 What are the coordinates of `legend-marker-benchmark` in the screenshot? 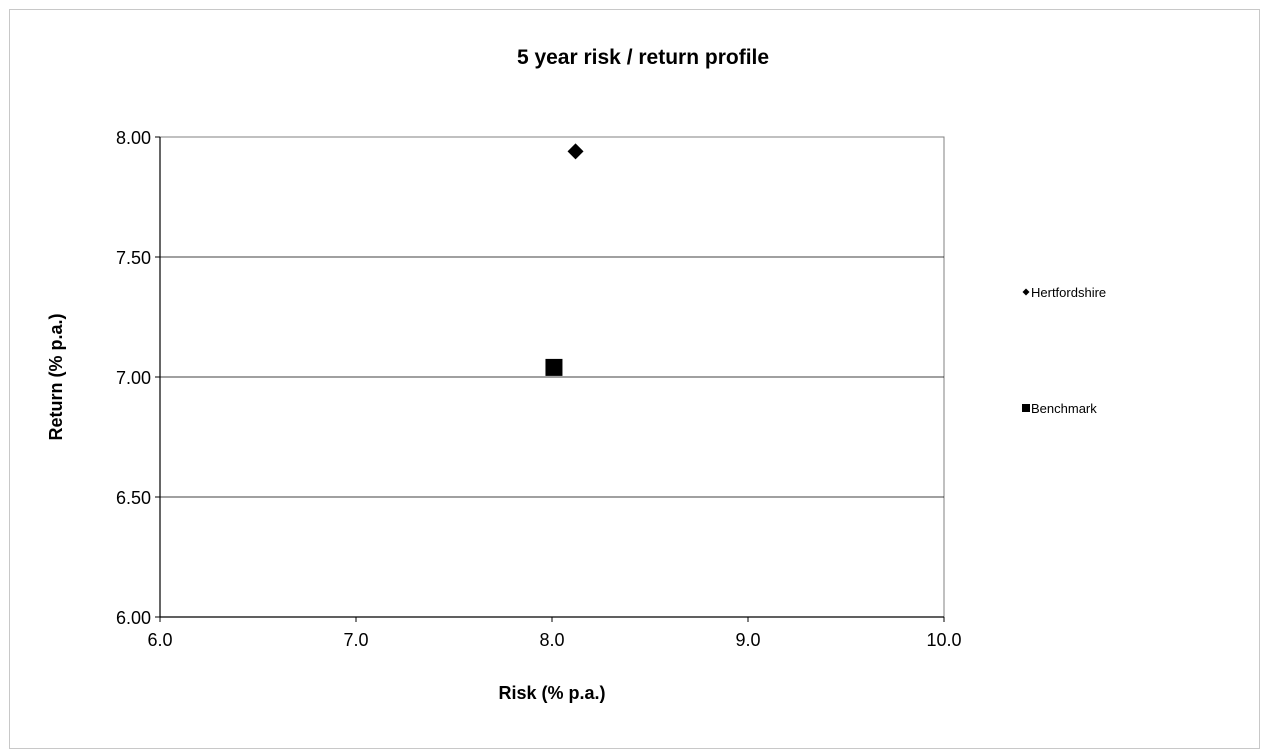 It's located at (1026, 408).